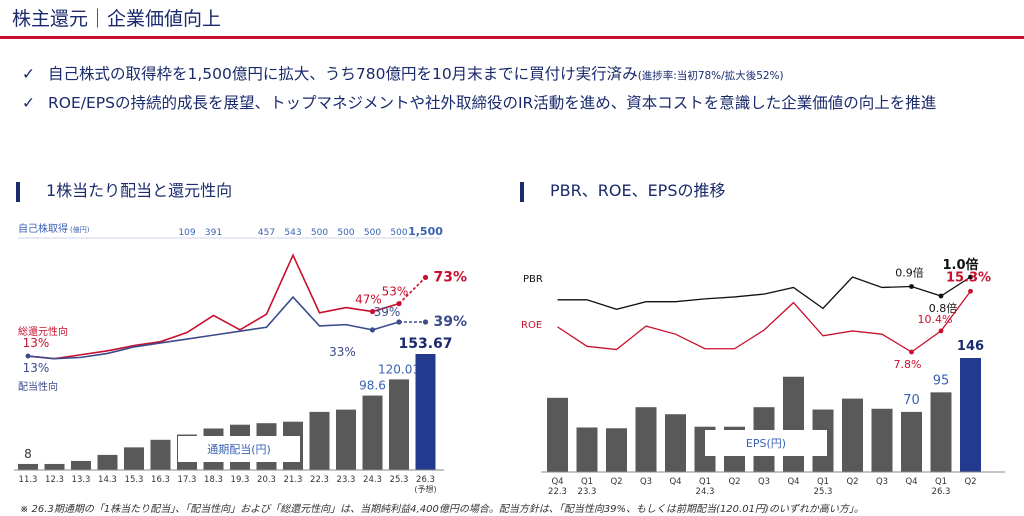 The height and width of the screenshot is (516, 1024). Describe the element at coordinates (941, 380) in the screenshot. I see `eps-value: 95` at that location.